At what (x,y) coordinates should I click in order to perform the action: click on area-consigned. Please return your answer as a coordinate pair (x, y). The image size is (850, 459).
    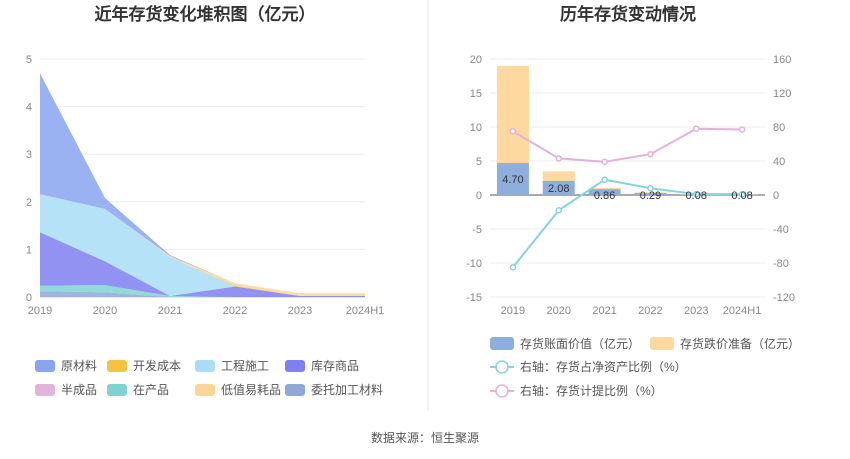
    Looking at the image, I should click on (202, 294).